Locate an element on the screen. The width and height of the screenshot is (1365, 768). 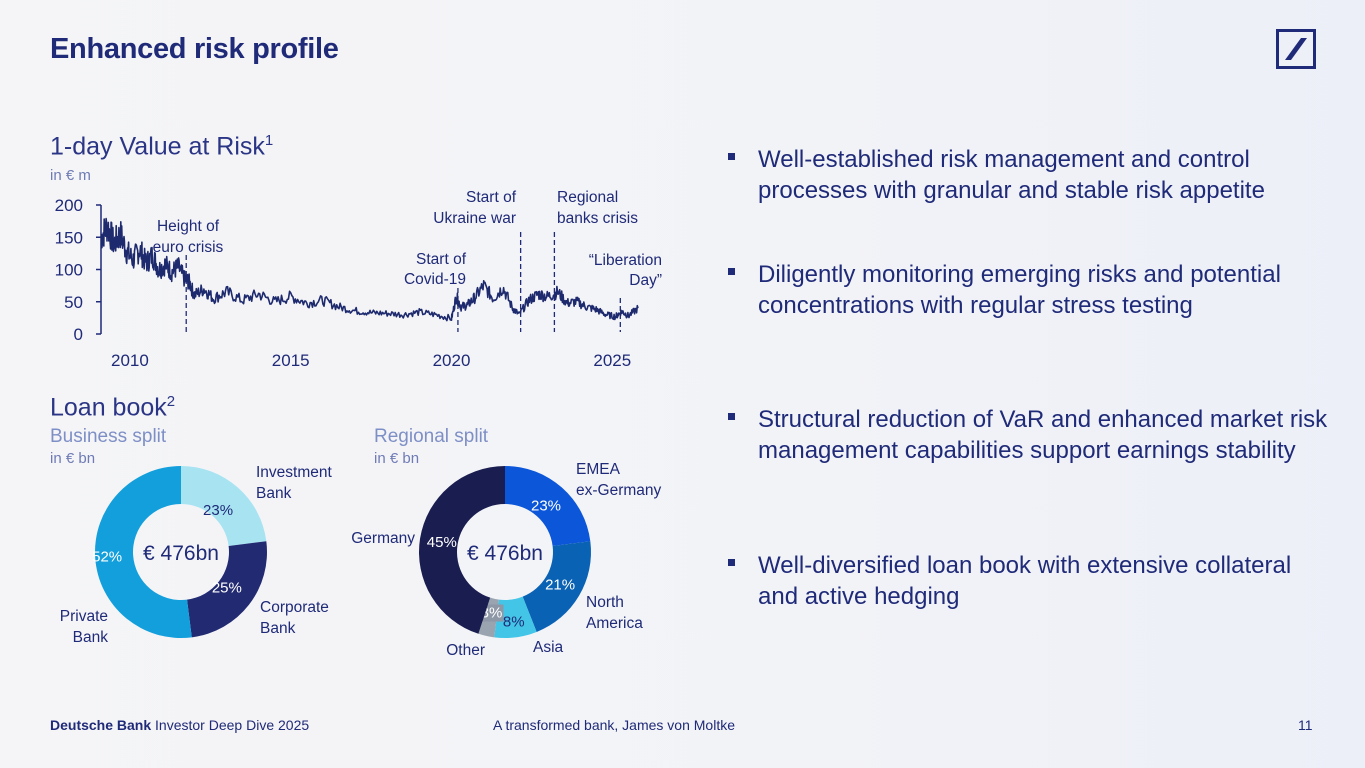
x-tick-label: 2010 is located at coordinates (130, 360).